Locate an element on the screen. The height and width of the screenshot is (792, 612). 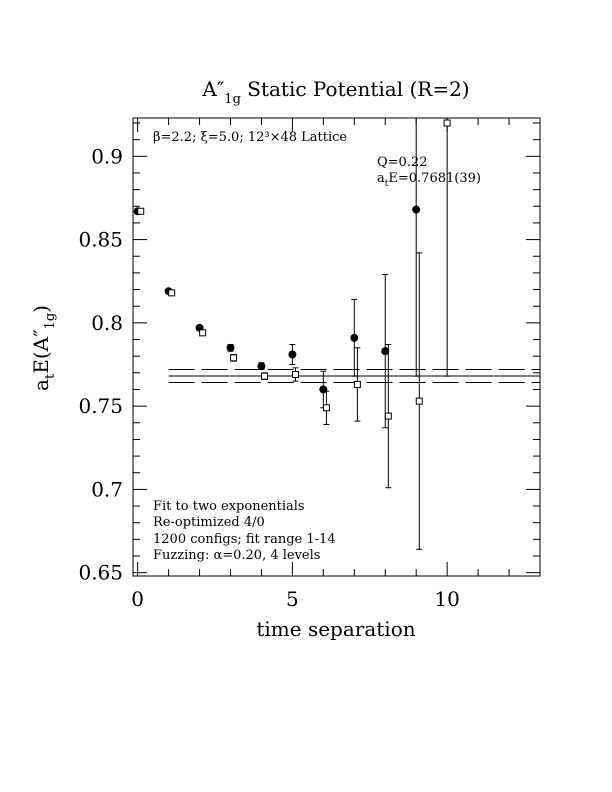
note-line-2: Re-optimized 4/0 is located at coordinates (209, 522).